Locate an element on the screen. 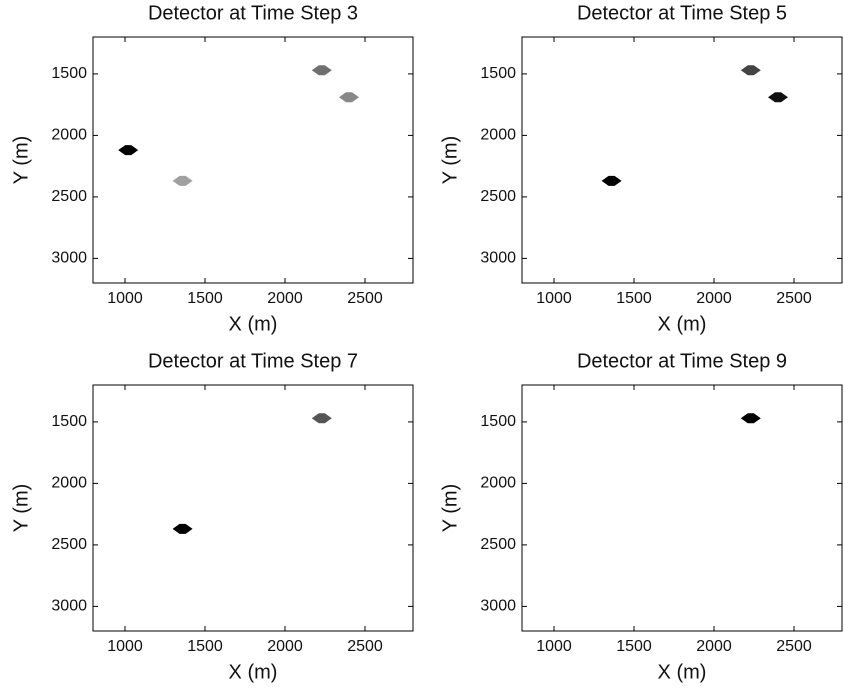  title: Detector at Time Step 3 is located at coordinates (253, 13).